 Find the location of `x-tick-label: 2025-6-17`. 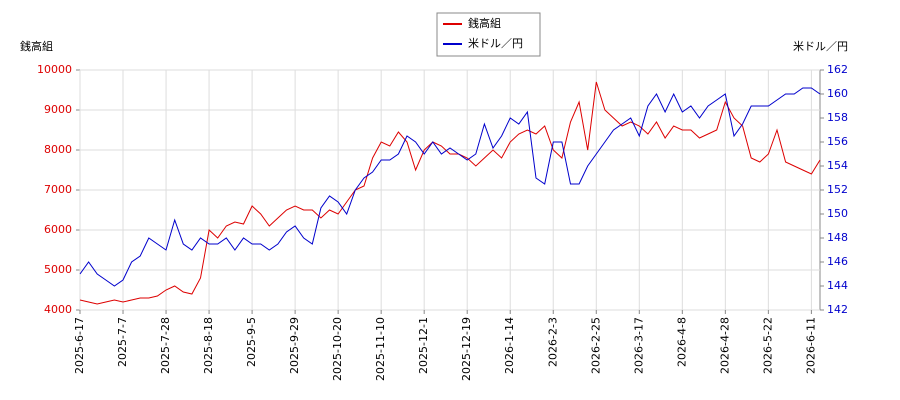

x-tick-label: 2025-6-17 is located at coordinates (79, 345).